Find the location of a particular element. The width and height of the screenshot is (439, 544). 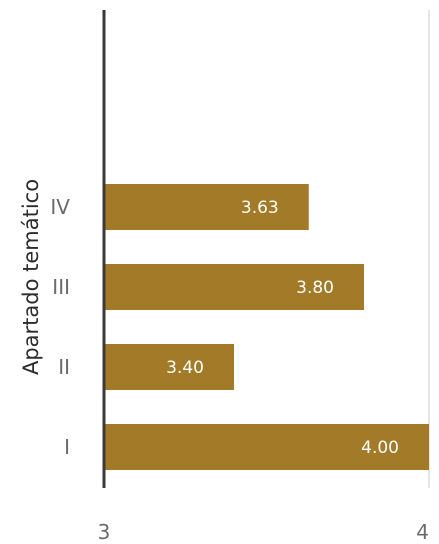

bar-IV is located at coordinates (207, 207).